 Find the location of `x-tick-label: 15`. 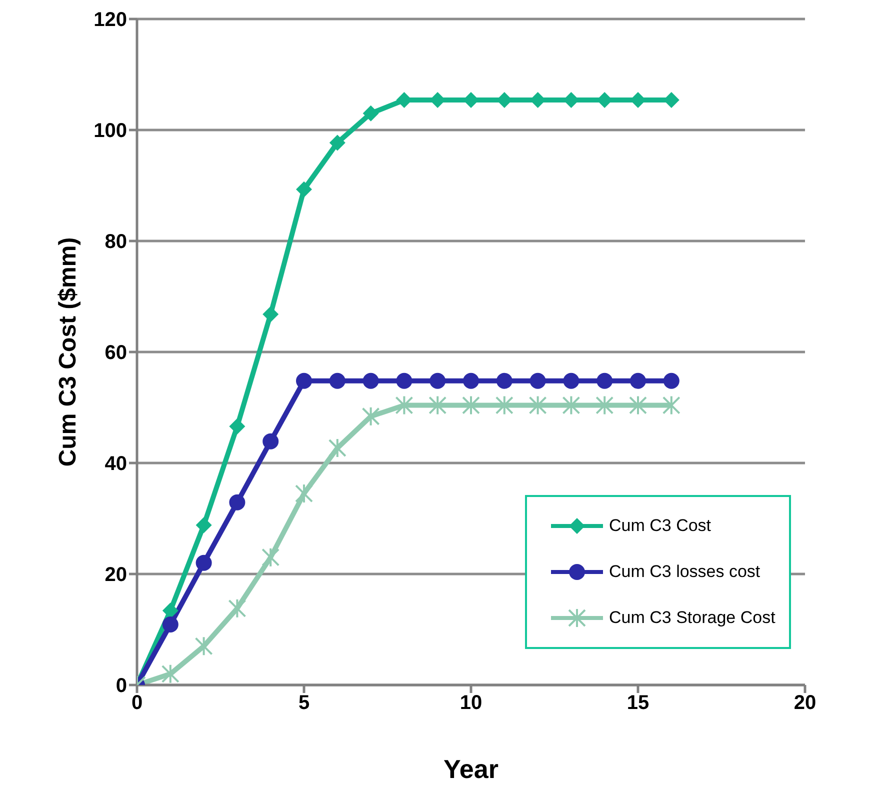

x-tick-label: 15 is located at coordinates (638, 703).